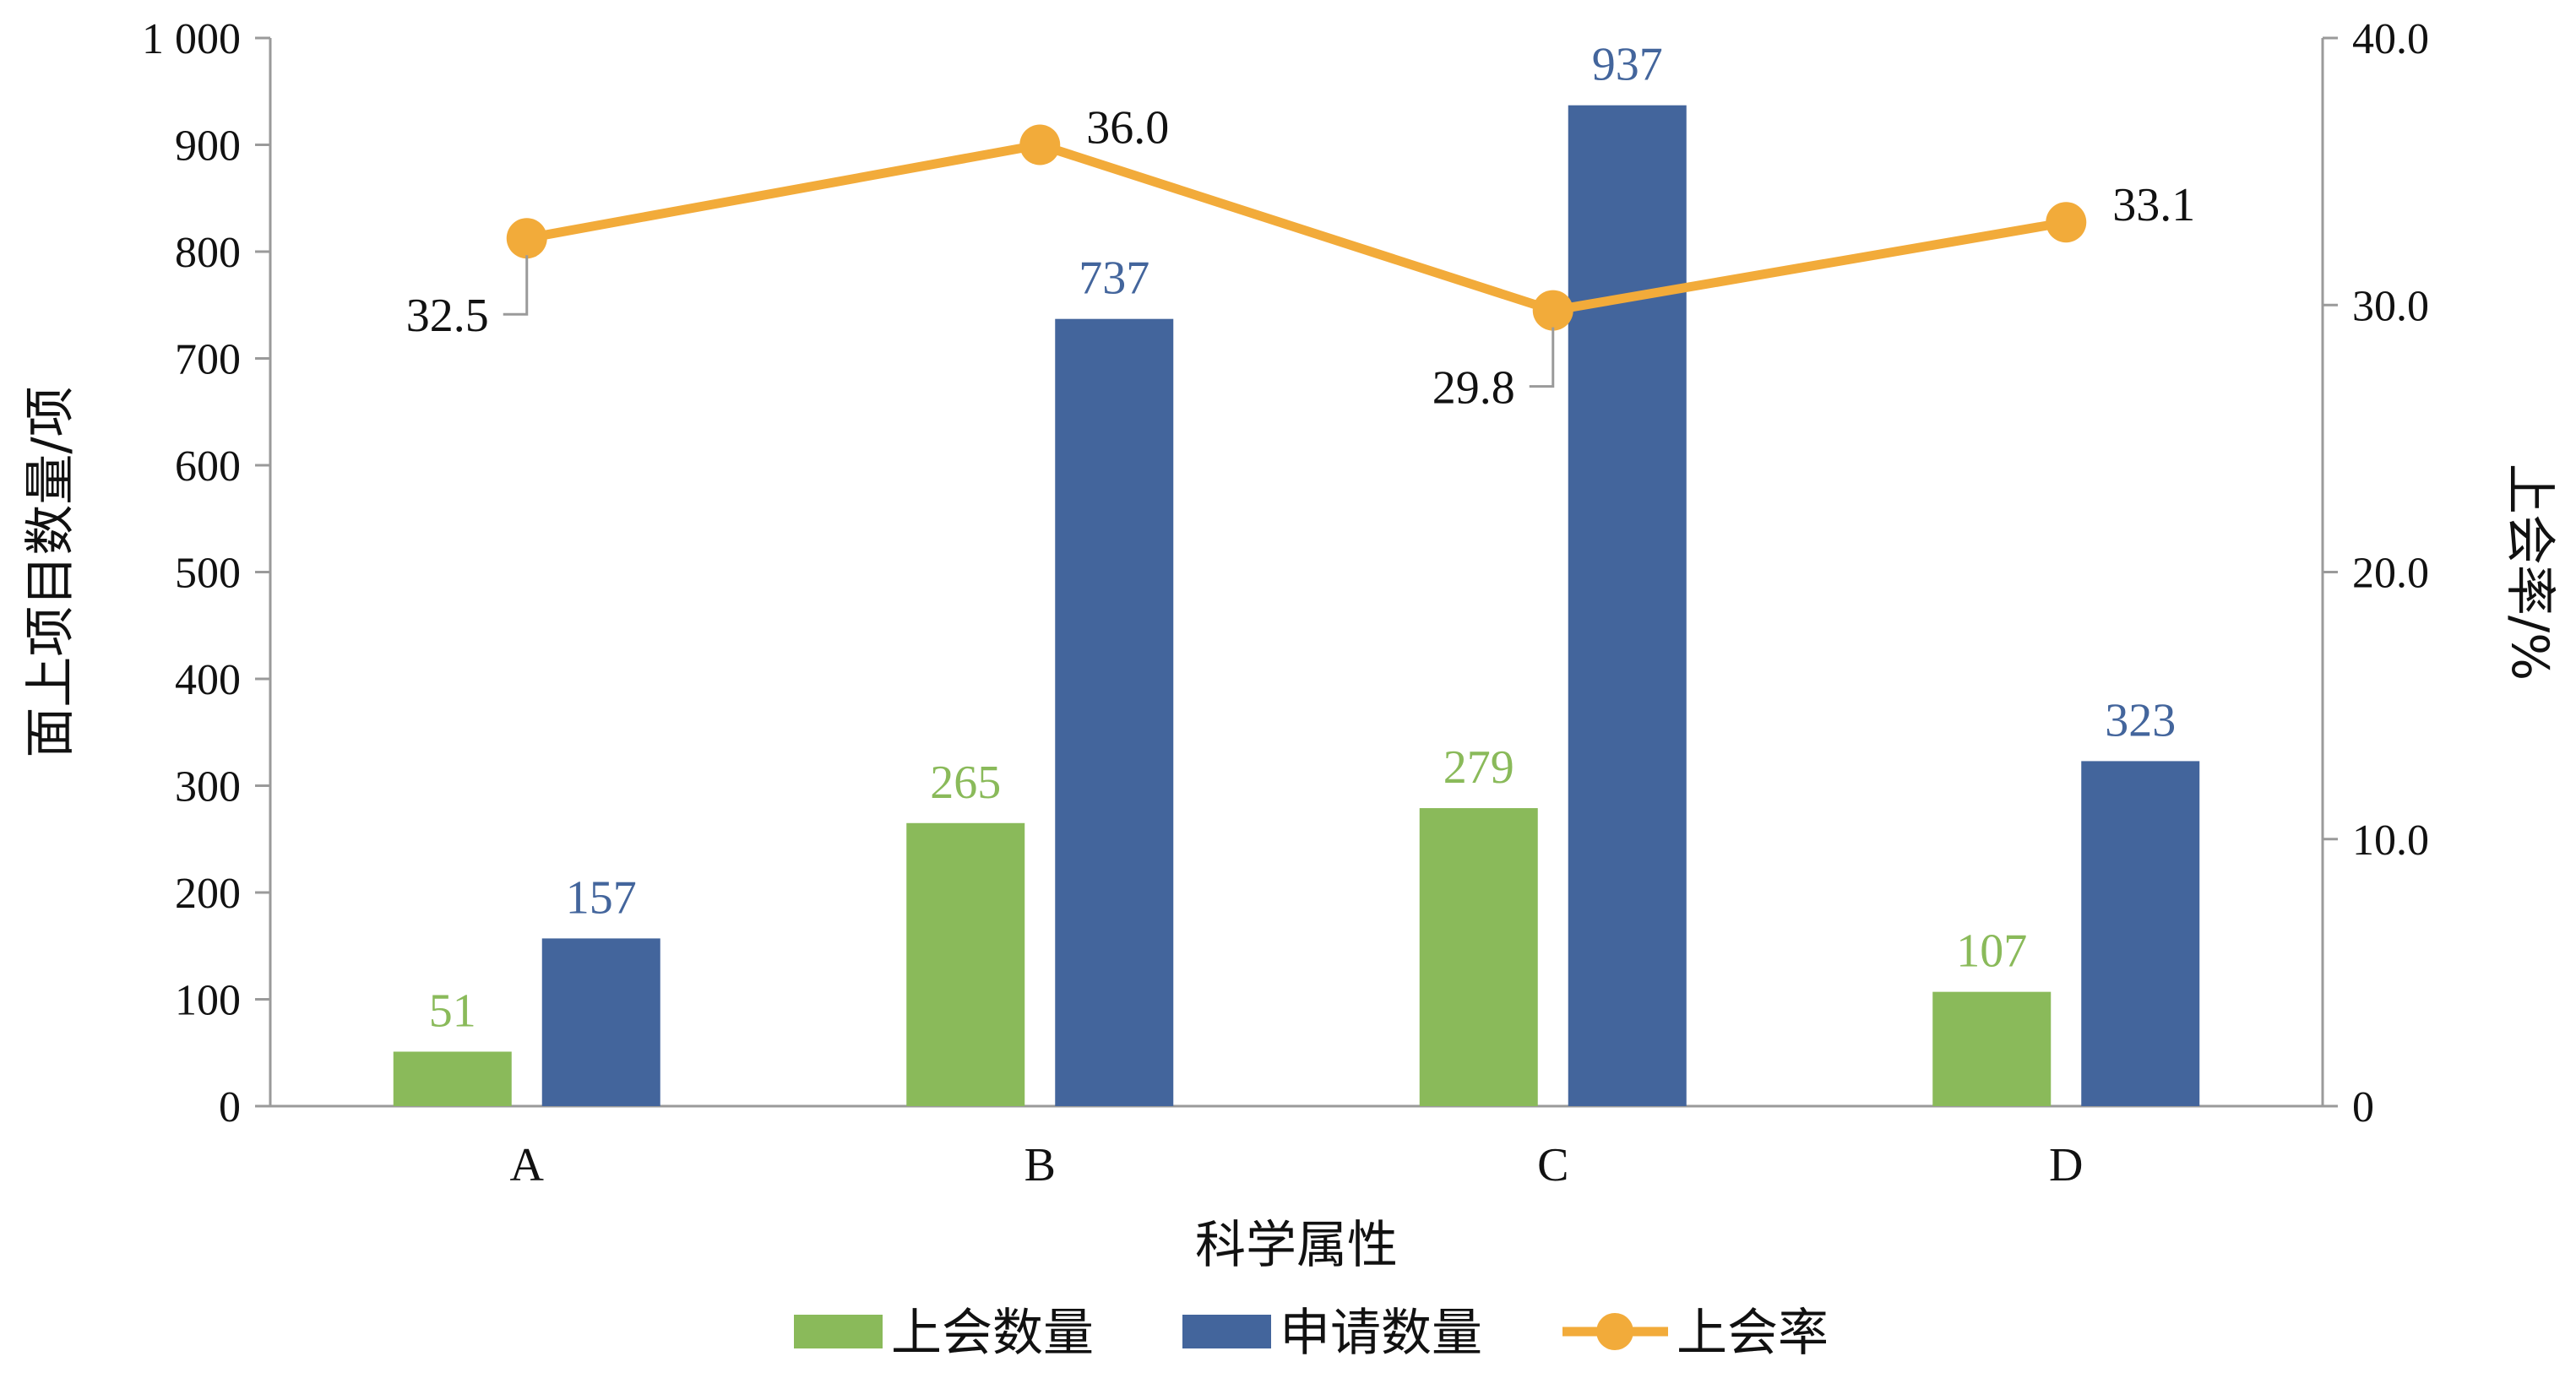 This screenshot has width=2576, height=1389. Describe the element at coordinates (1226, 1332) in the screenshot. I see `legend-swatch-申请数量` at that location.